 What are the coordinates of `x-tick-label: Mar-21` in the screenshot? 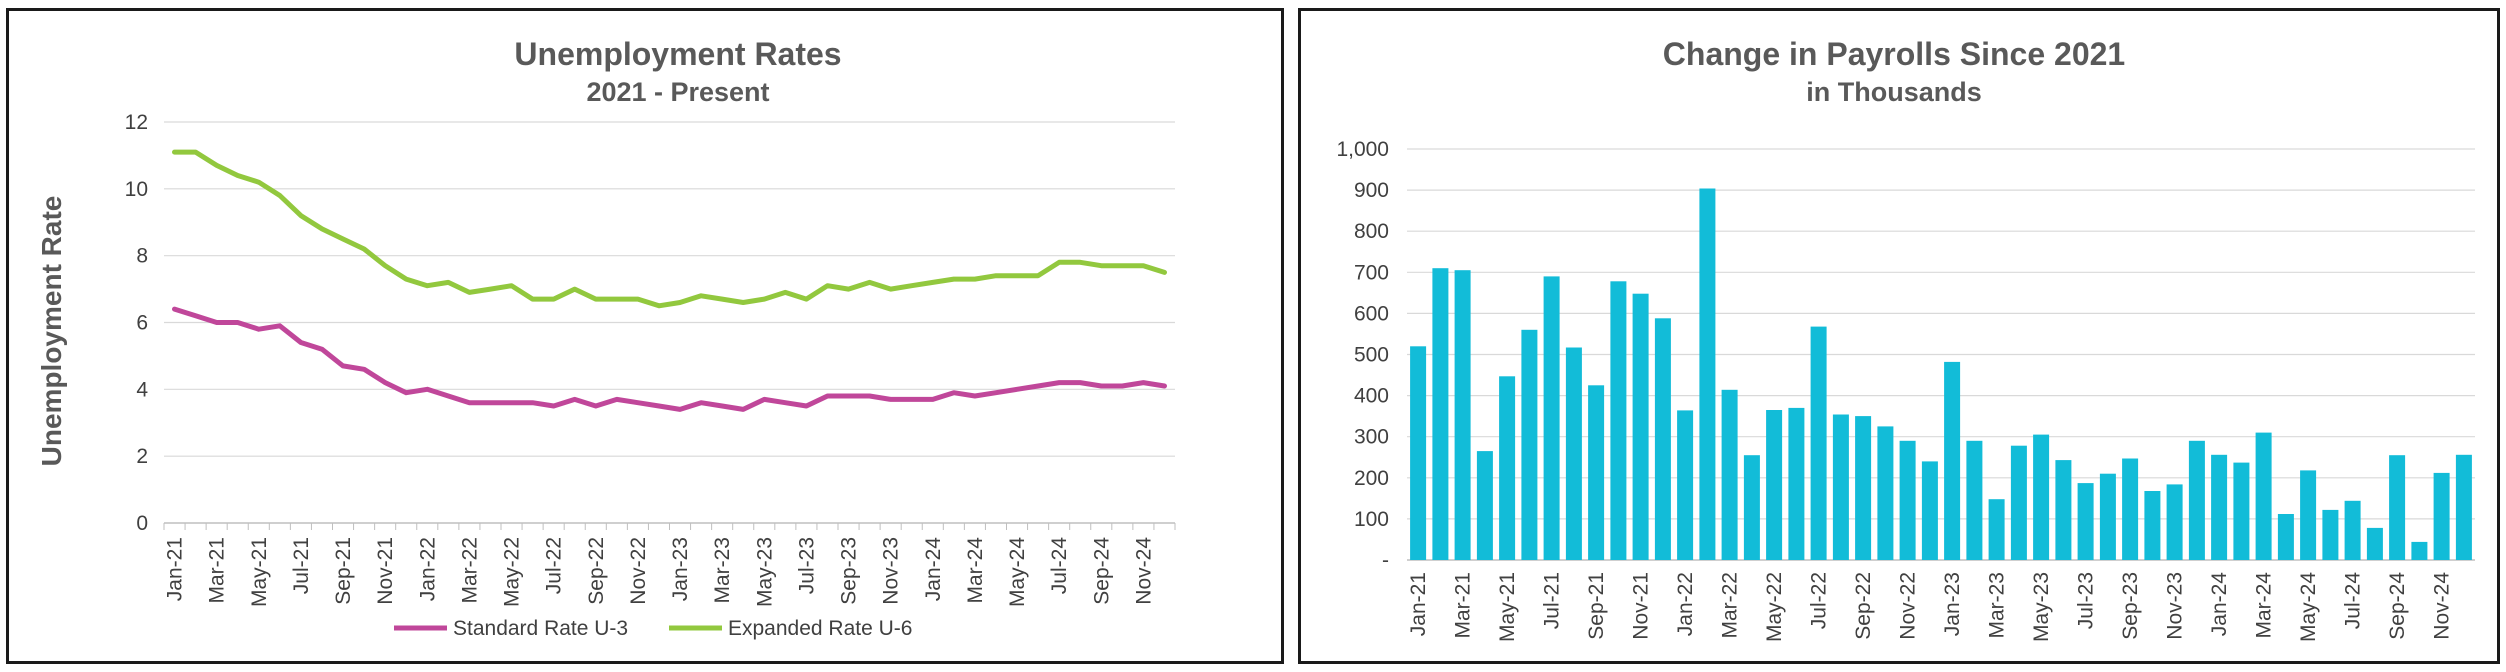 It's located at (1463, 605).